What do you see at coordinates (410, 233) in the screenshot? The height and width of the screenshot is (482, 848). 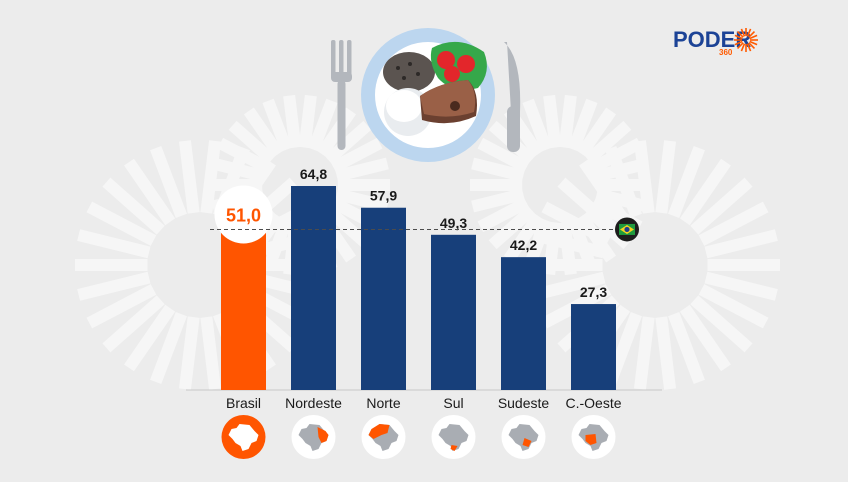 I see `value-labels-group: 51,0 64,8 57,9 49,3 42,2 27,3` at bounding box center [410, 233].